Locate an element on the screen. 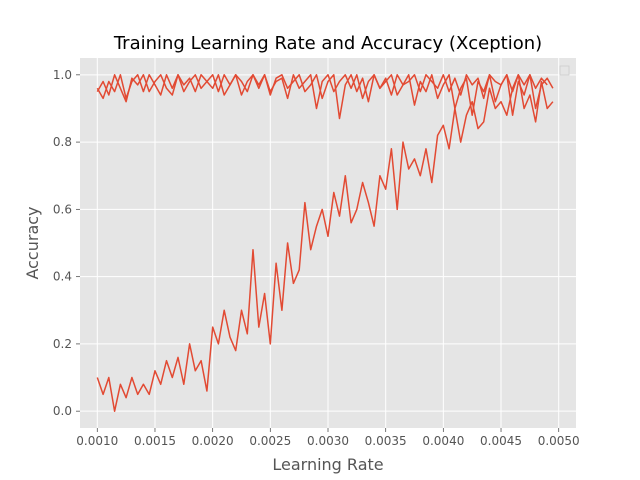 Image resolution: width=640 pixels, height=480 pixels. x-tick-label: 0.0010 is located at coordinates (97, 441).